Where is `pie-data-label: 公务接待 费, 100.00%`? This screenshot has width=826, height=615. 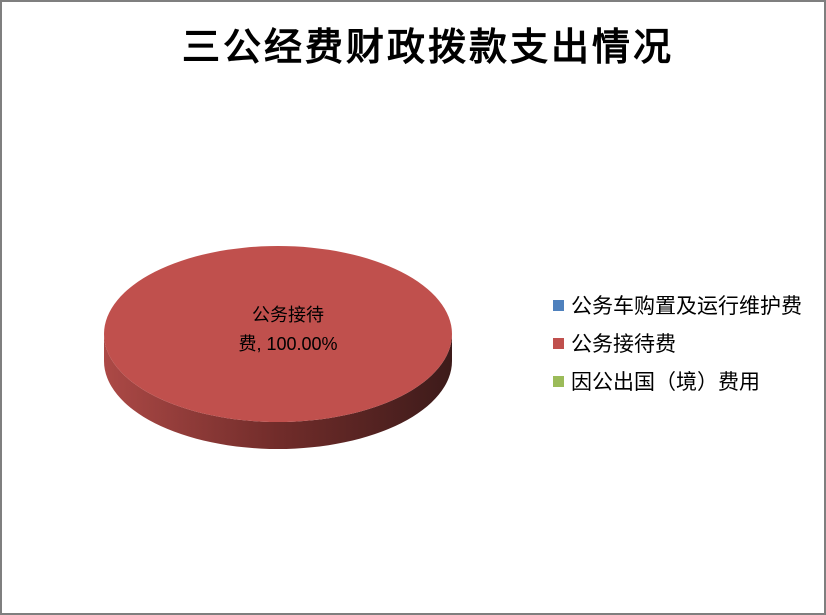 pie-data-label: 公务接待 费, 100.00% is located at coordinates (288, 330).